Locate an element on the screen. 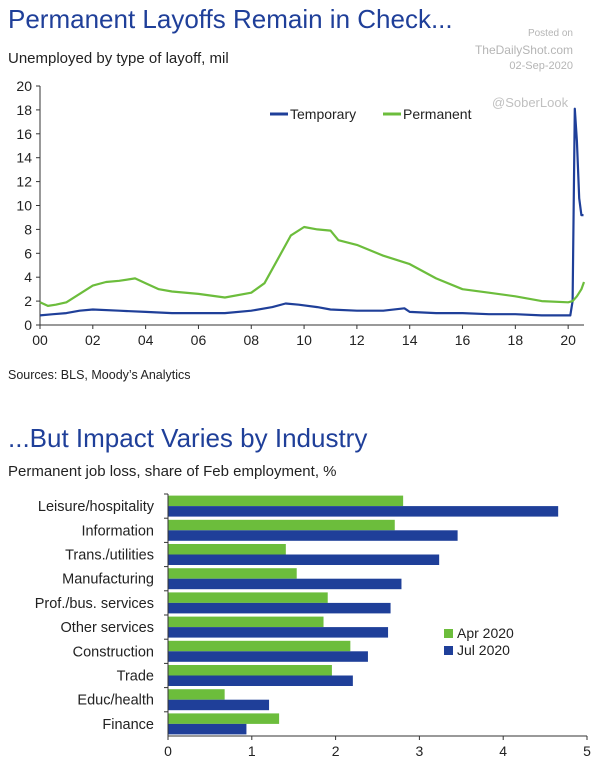 The height and width of the screenshot is (776, 601). bar-x-tick-label: 2 is located at coordinates (336, 751).